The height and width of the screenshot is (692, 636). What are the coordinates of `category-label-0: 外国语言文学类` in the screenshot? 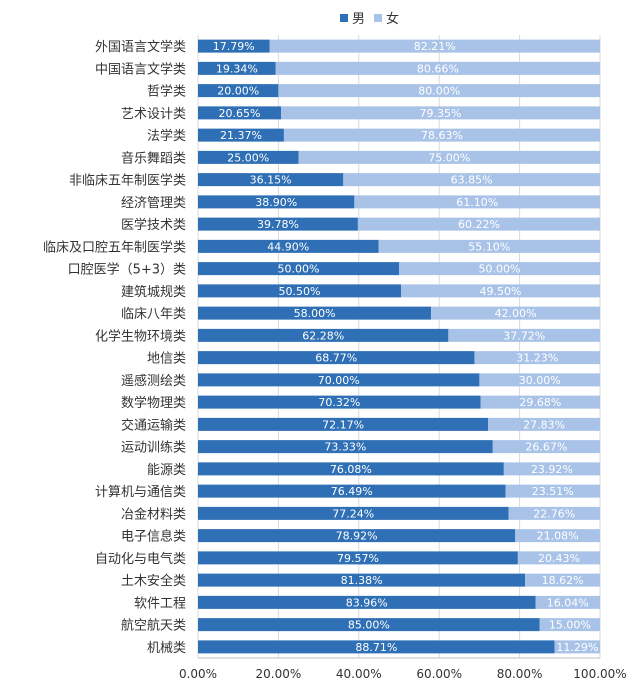 It's located at (140, 47).